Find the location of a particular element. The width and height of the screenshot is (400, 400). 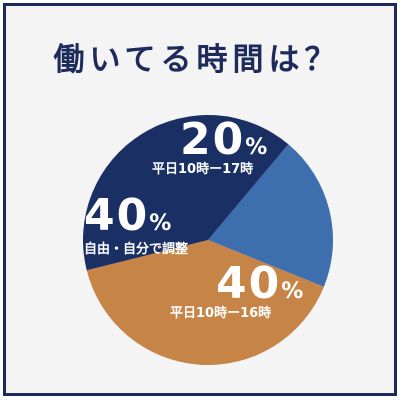

slice-value-weekday-10-17: 20 is located at coordinates (213, 139).